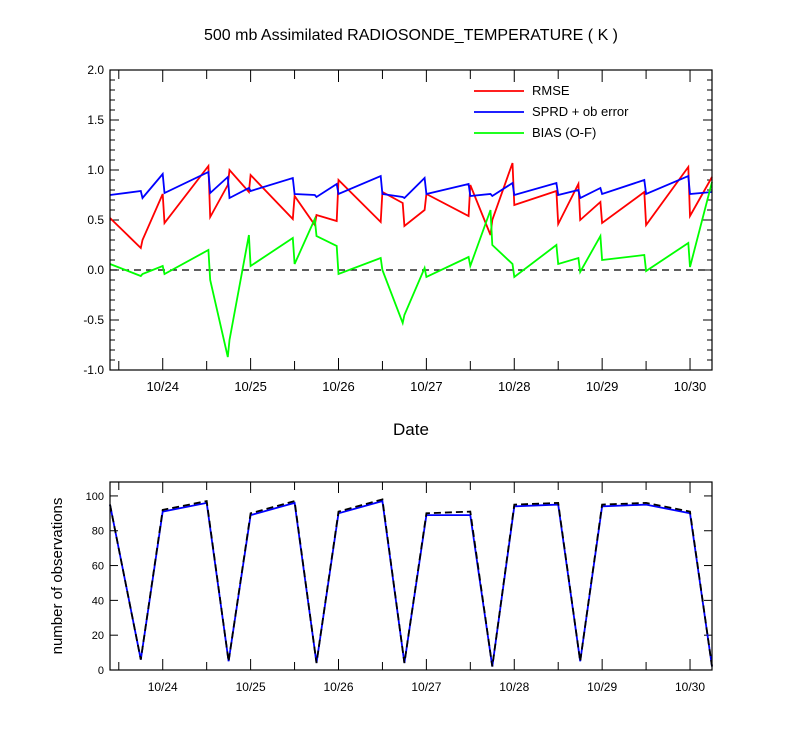 The height and width of the screenshot is (755, 800). What do you see at coordinates (514, 687) in the screenshot?
I see `panel2-xtick-label: 10/28` at bounding box center [514, 687].